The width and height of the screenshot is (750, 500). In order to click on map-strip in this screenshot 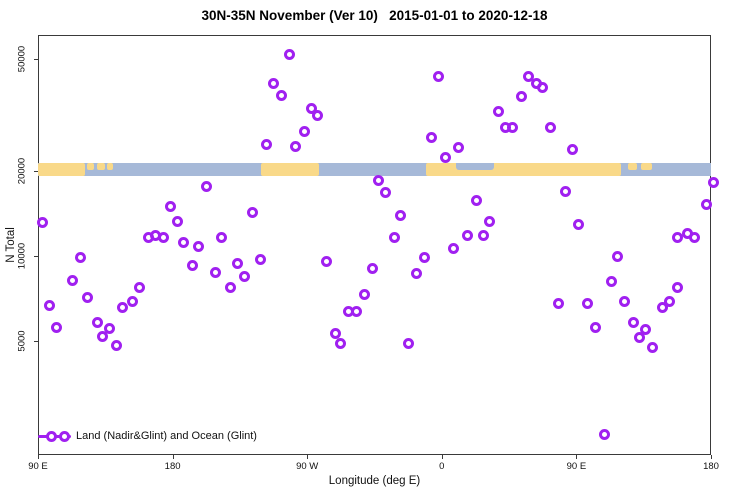, I will do `click(374, 169)`.